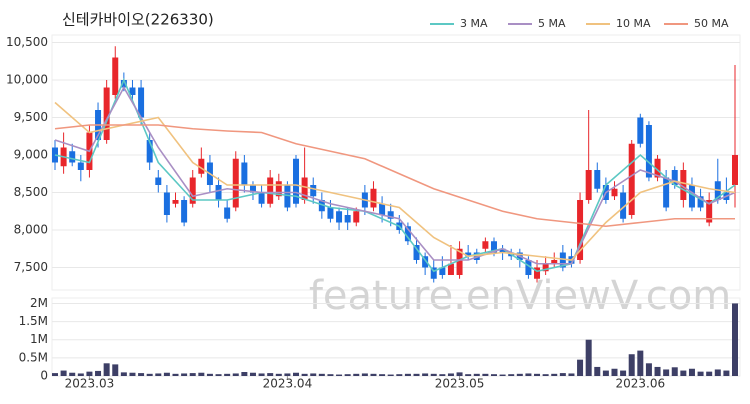 The height and width of the screenshot is (404, 750). Describe the element at coordinates (44, 376) in the screenshot. I see `volume-tick-label: 0` at that location.